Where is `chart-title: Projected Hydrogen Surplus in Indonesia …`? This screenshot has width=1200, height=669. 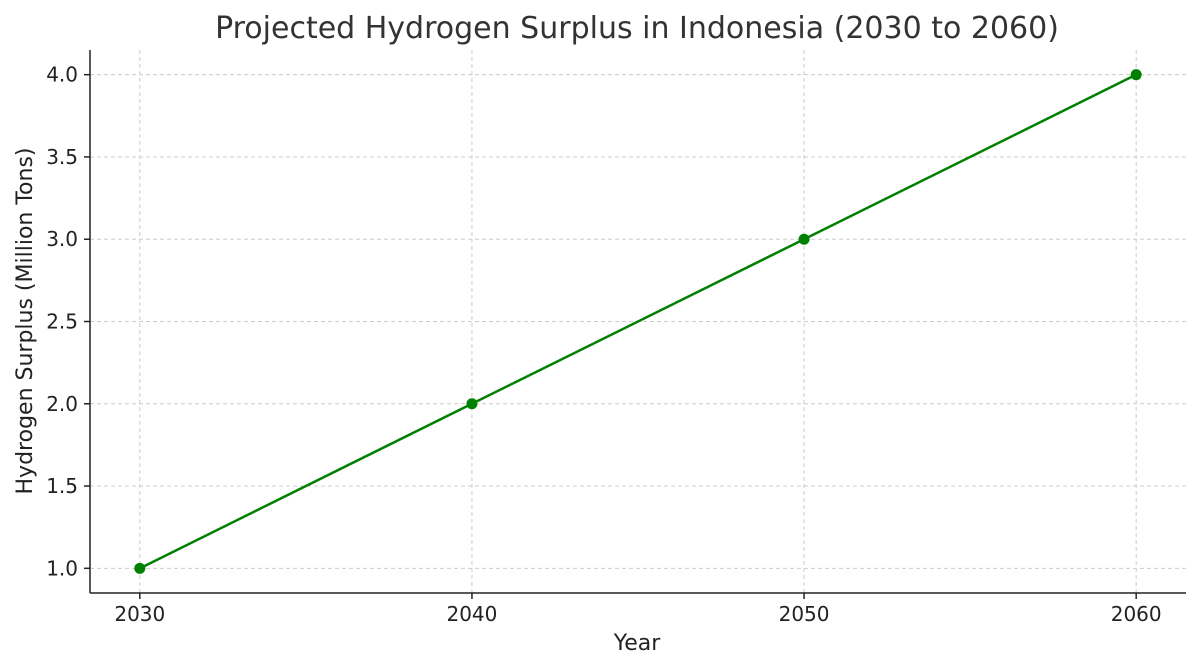
chart-title: Projected Hydrogen Surplus in Indonesia … is located at coordinates (637, 28).